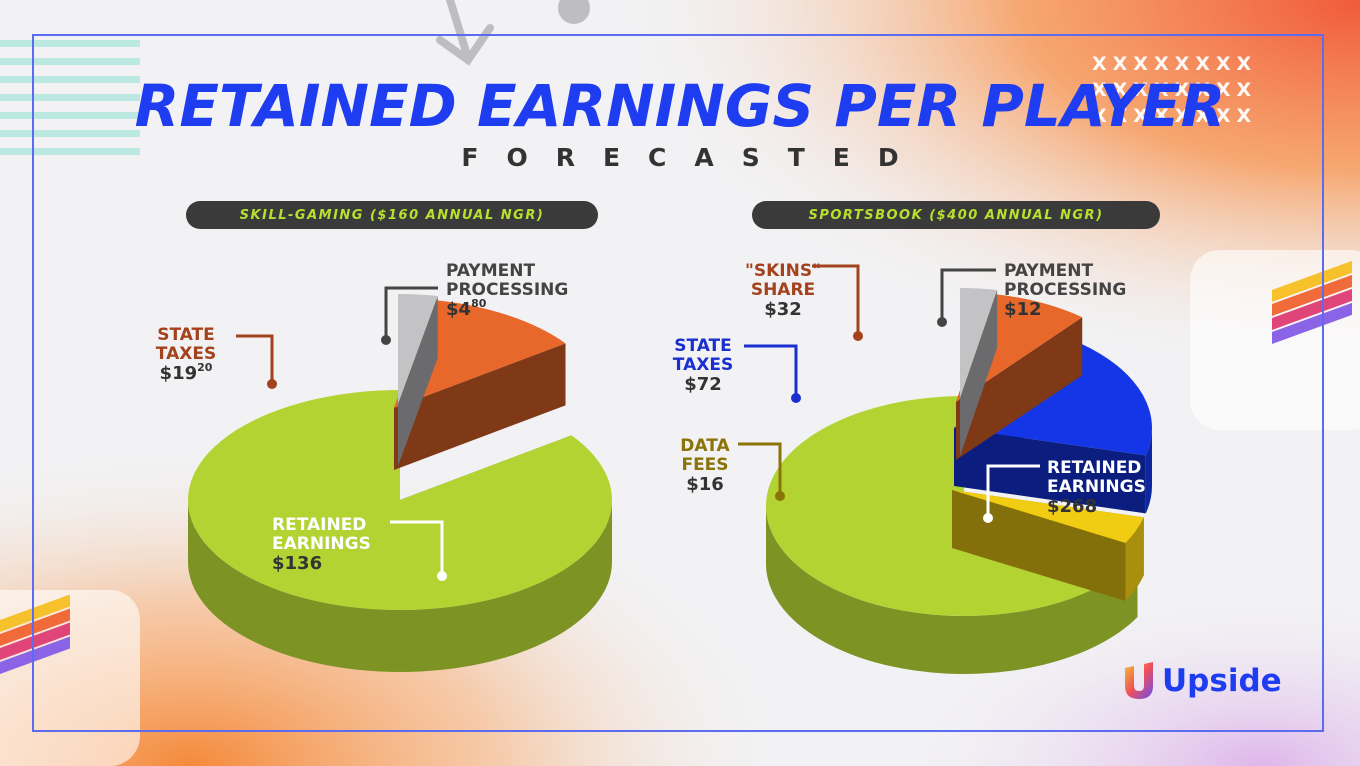  Describe the element at coordinates (694, 157) in the screenshot. I see `page-subtitle: FORECASTED` at that location.